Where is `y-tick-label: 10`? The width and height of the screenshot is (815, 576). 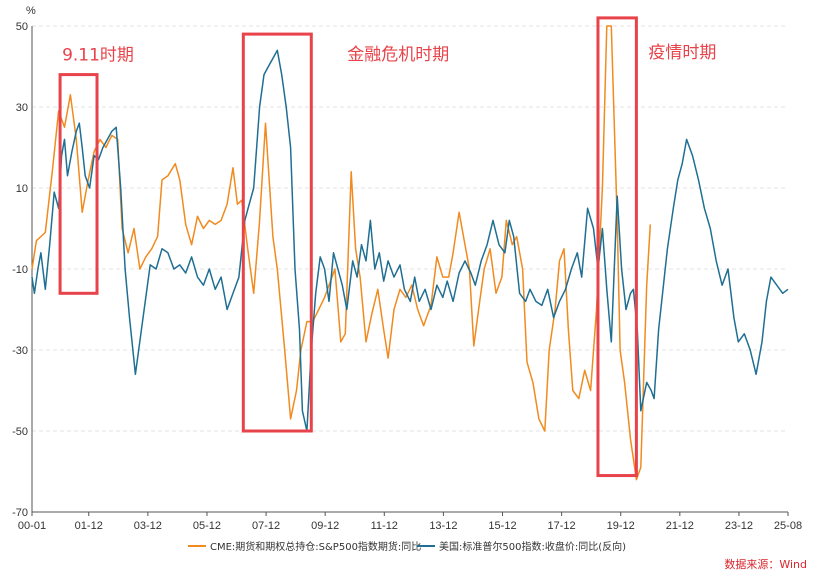 y-tick-label: 10 is located at coordinates (22, 189).